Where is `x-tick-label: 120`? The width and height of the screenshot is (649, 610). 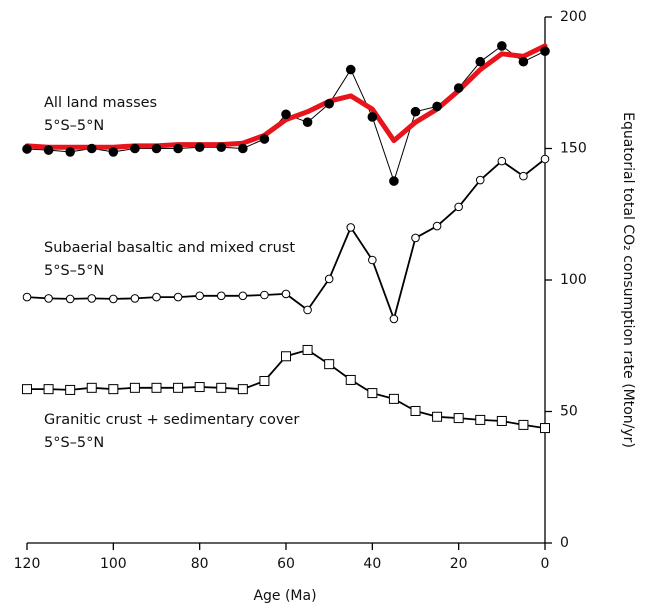 x-tick-label: 120 is located at coordinates (27, 564).